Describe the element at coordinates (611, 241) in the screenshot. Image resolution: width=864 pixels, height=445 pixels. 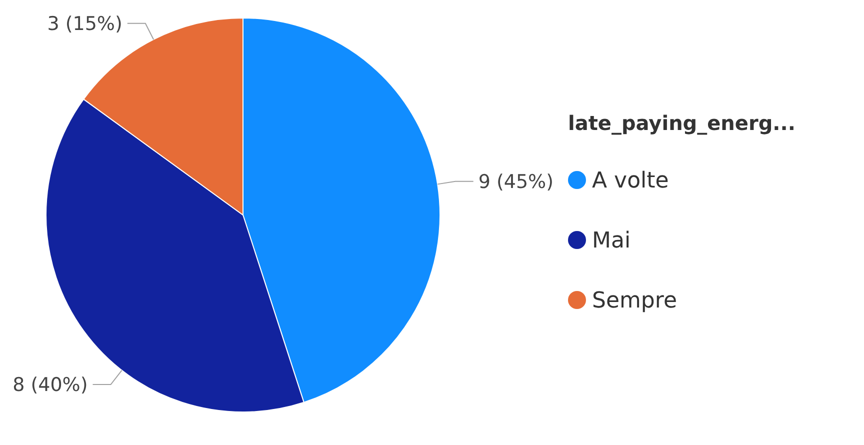
I see `legend-label: Mai` at that location.